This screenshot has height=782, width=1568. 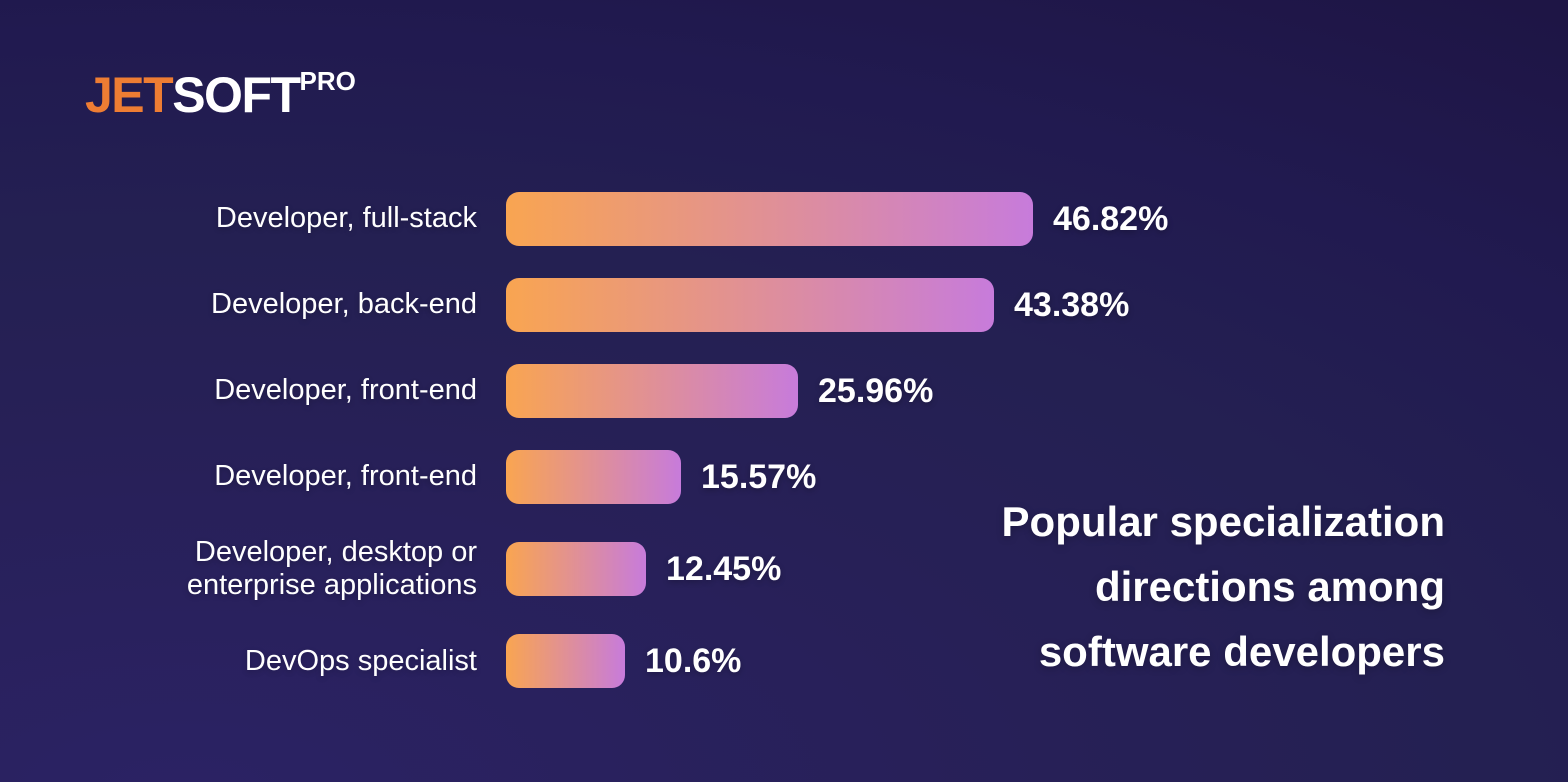 I want to click on bar-value: 46.82%, so click(x=1111, y=218).